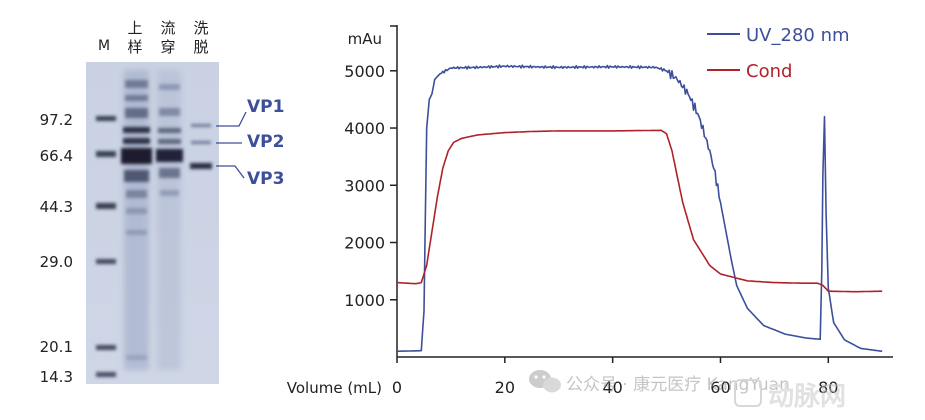 This screenshot has width=925, height=420. I want to click on x-tick-label: 80, so click(828, 387).